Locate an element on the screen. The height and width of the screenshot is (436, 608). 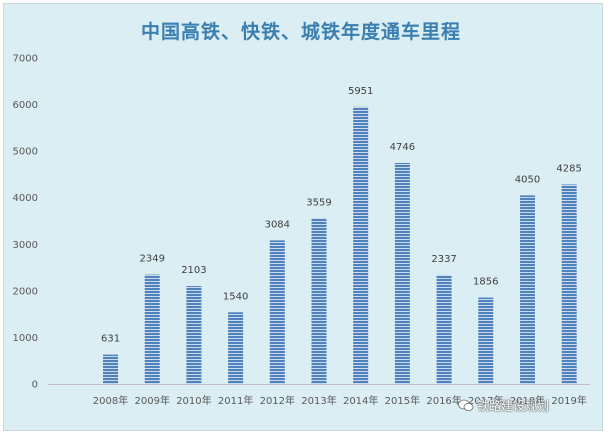
y-tick-label: 2000 is located at coordinates (25, 291).